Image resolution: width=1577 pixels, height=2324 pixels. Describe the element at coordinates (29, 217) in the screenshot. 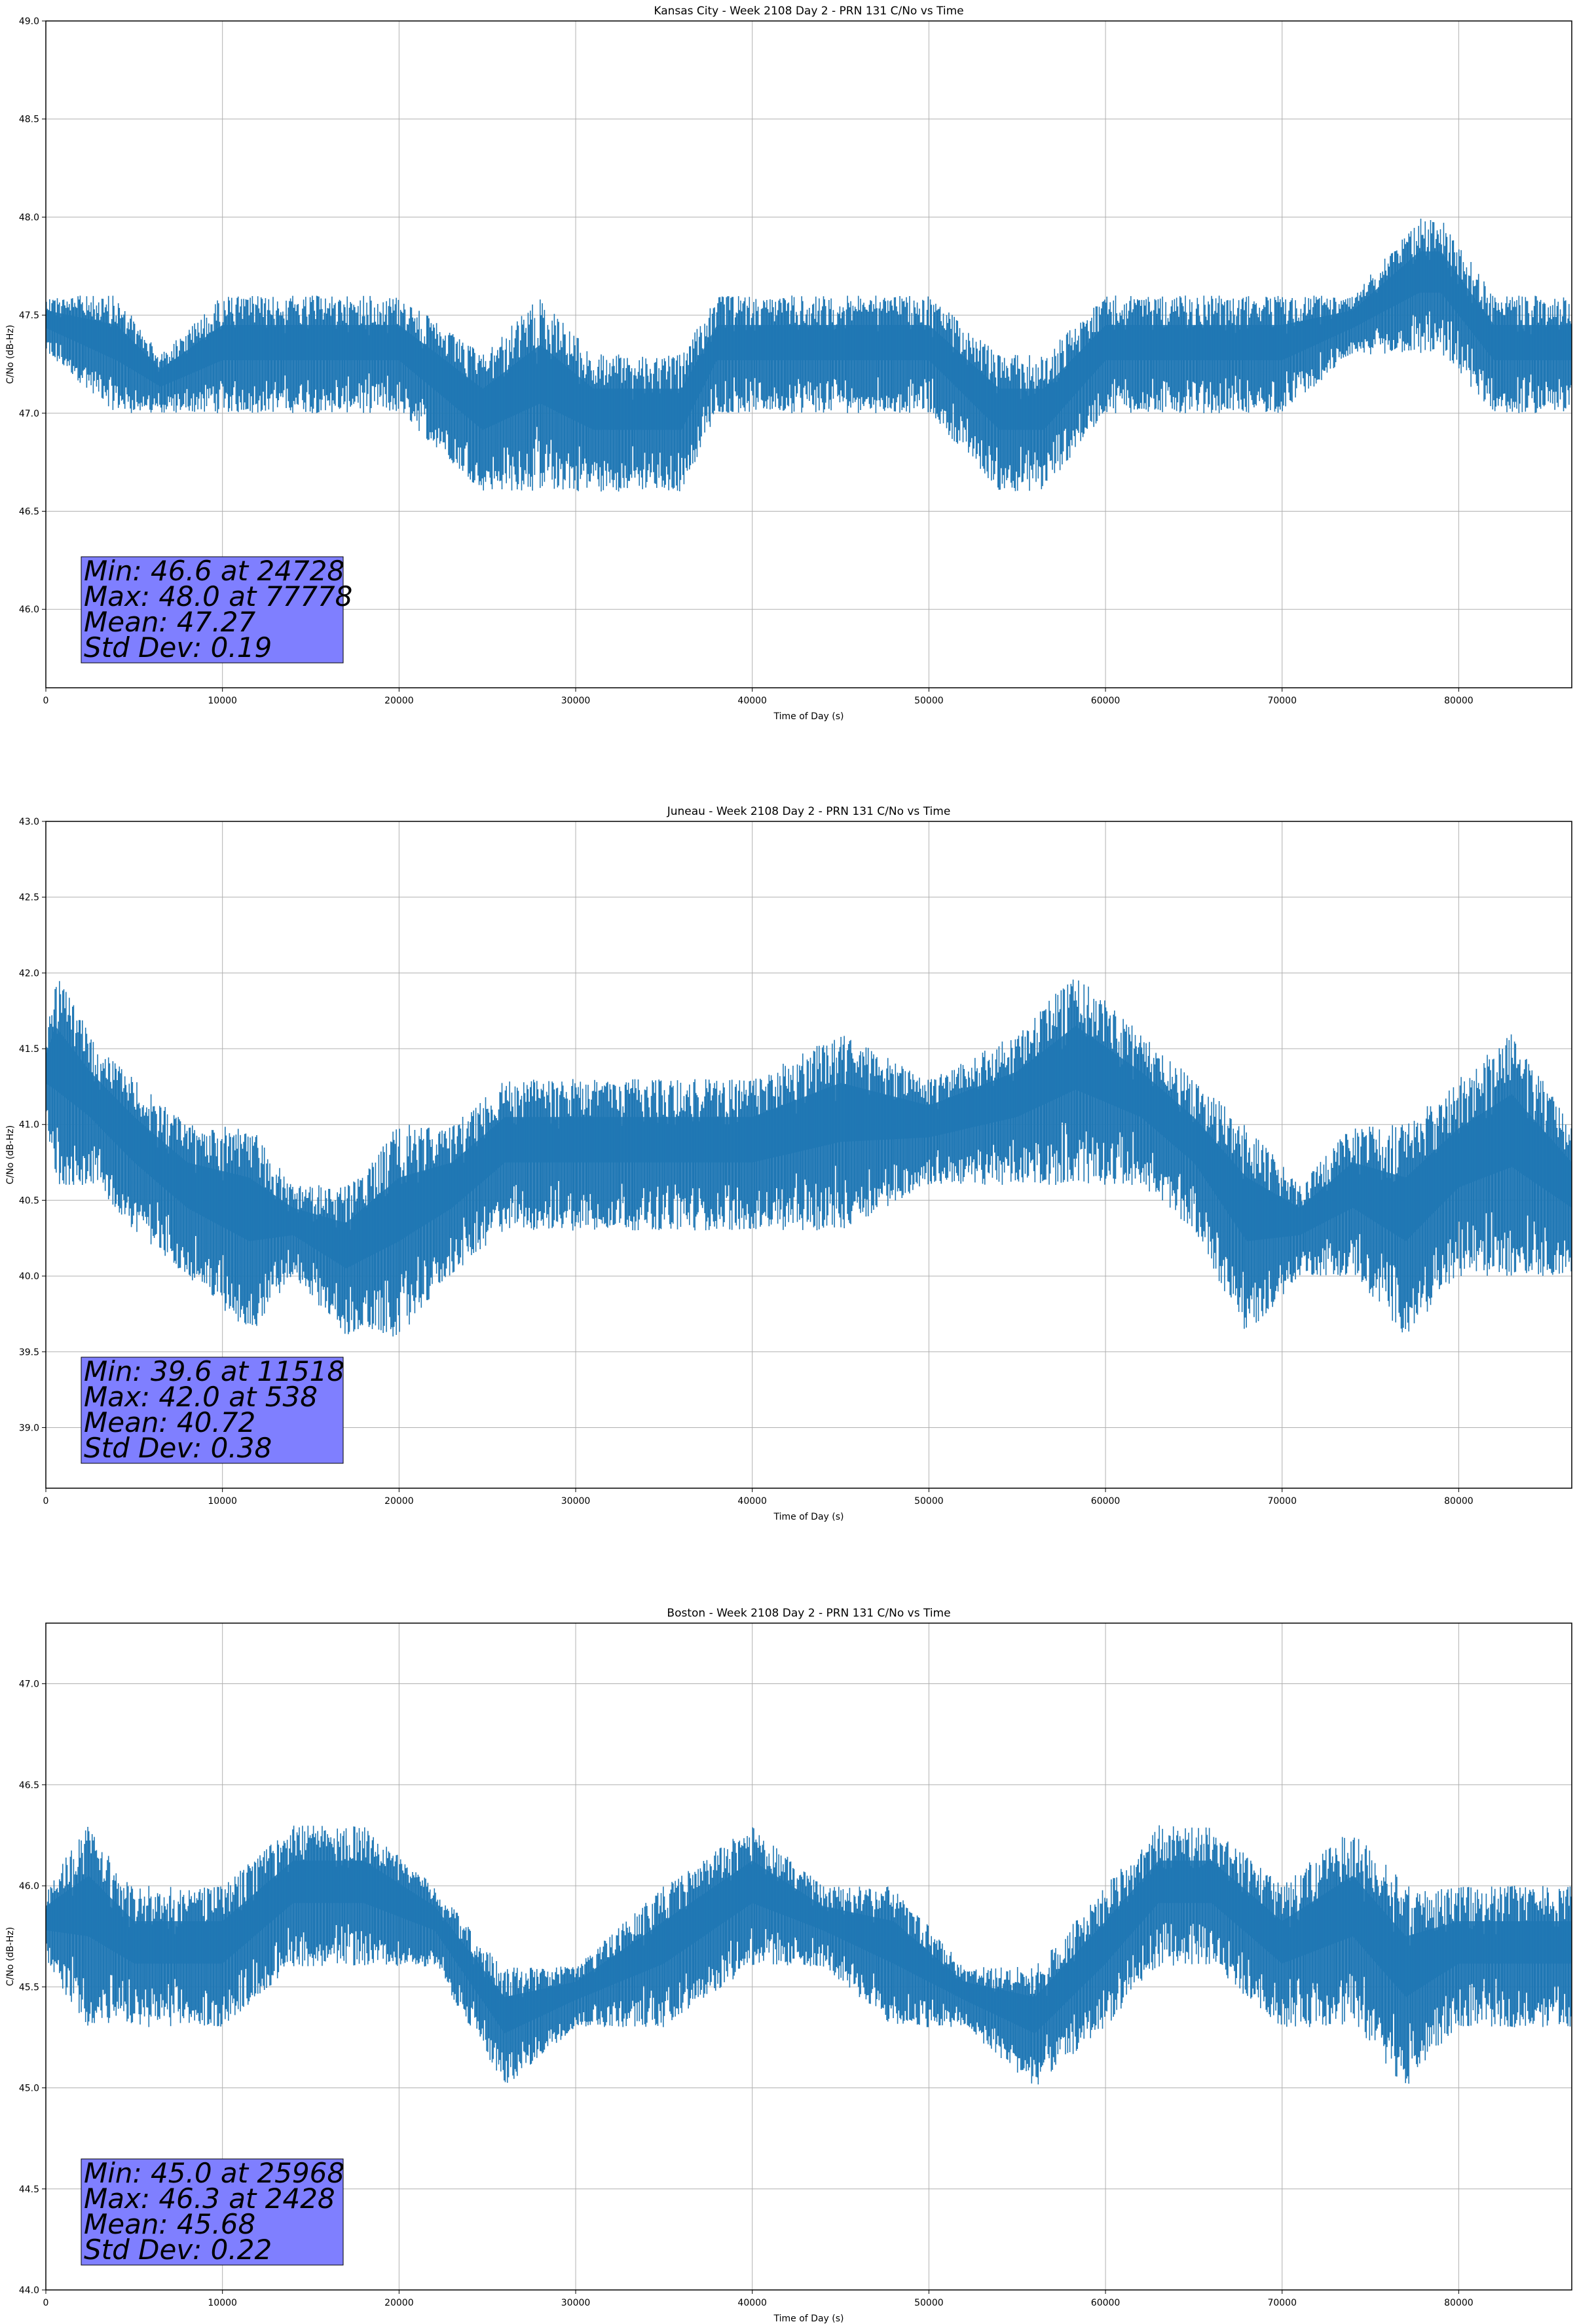

I see `y-tick-label: 48.0` at that location.